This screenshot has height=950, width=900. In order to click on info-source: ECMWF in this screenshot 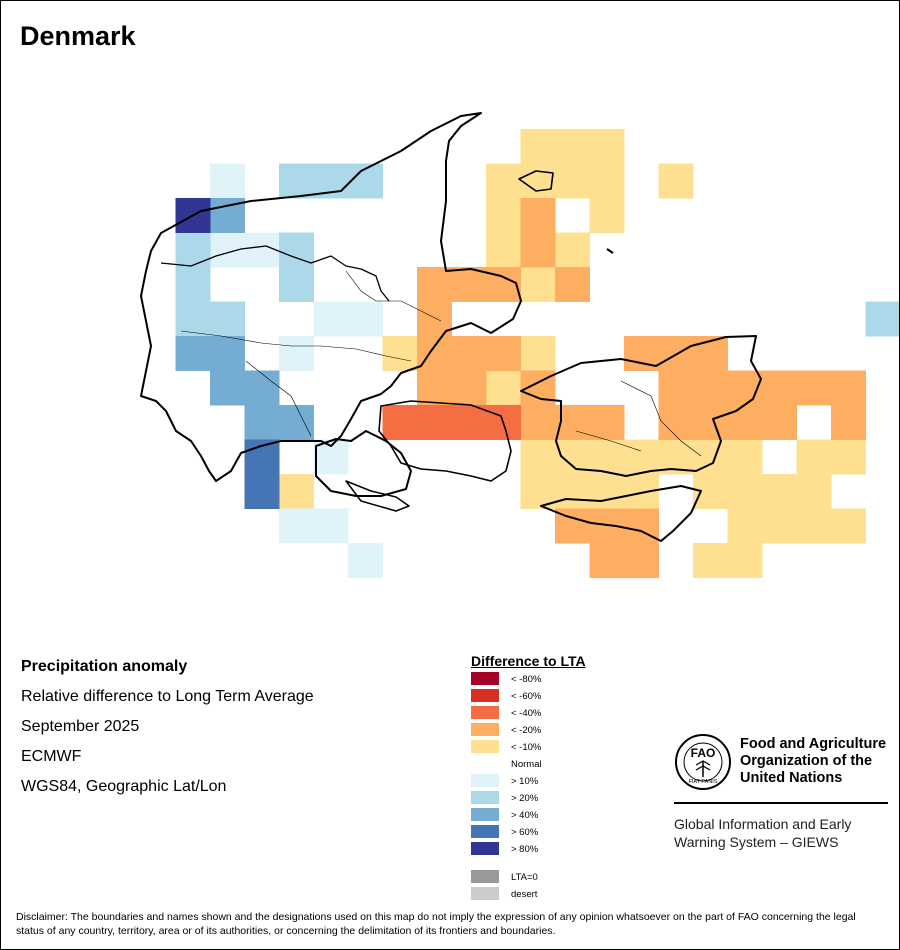, I will do `click(51, 756)`.